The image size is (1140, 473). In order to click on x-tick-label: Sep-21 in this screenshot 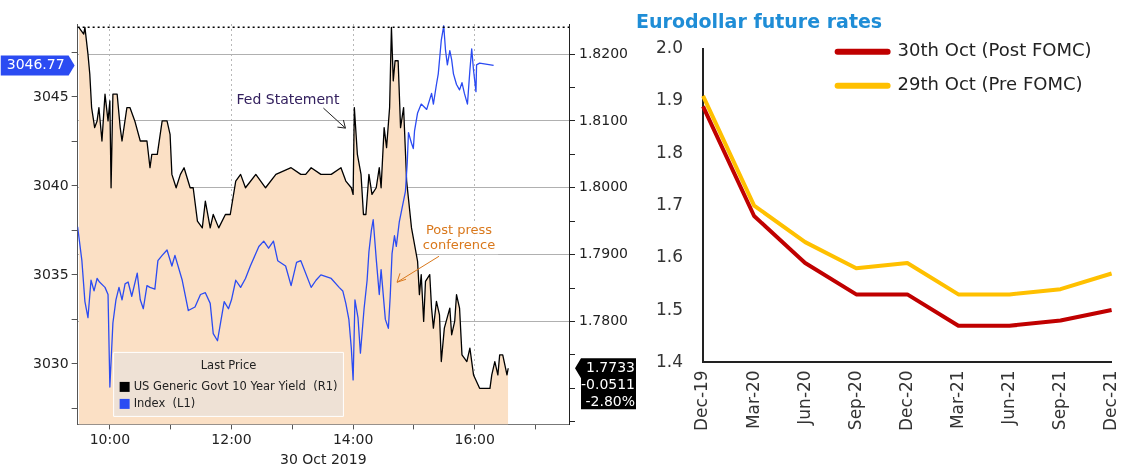, I will do `click(1058, 400)`.